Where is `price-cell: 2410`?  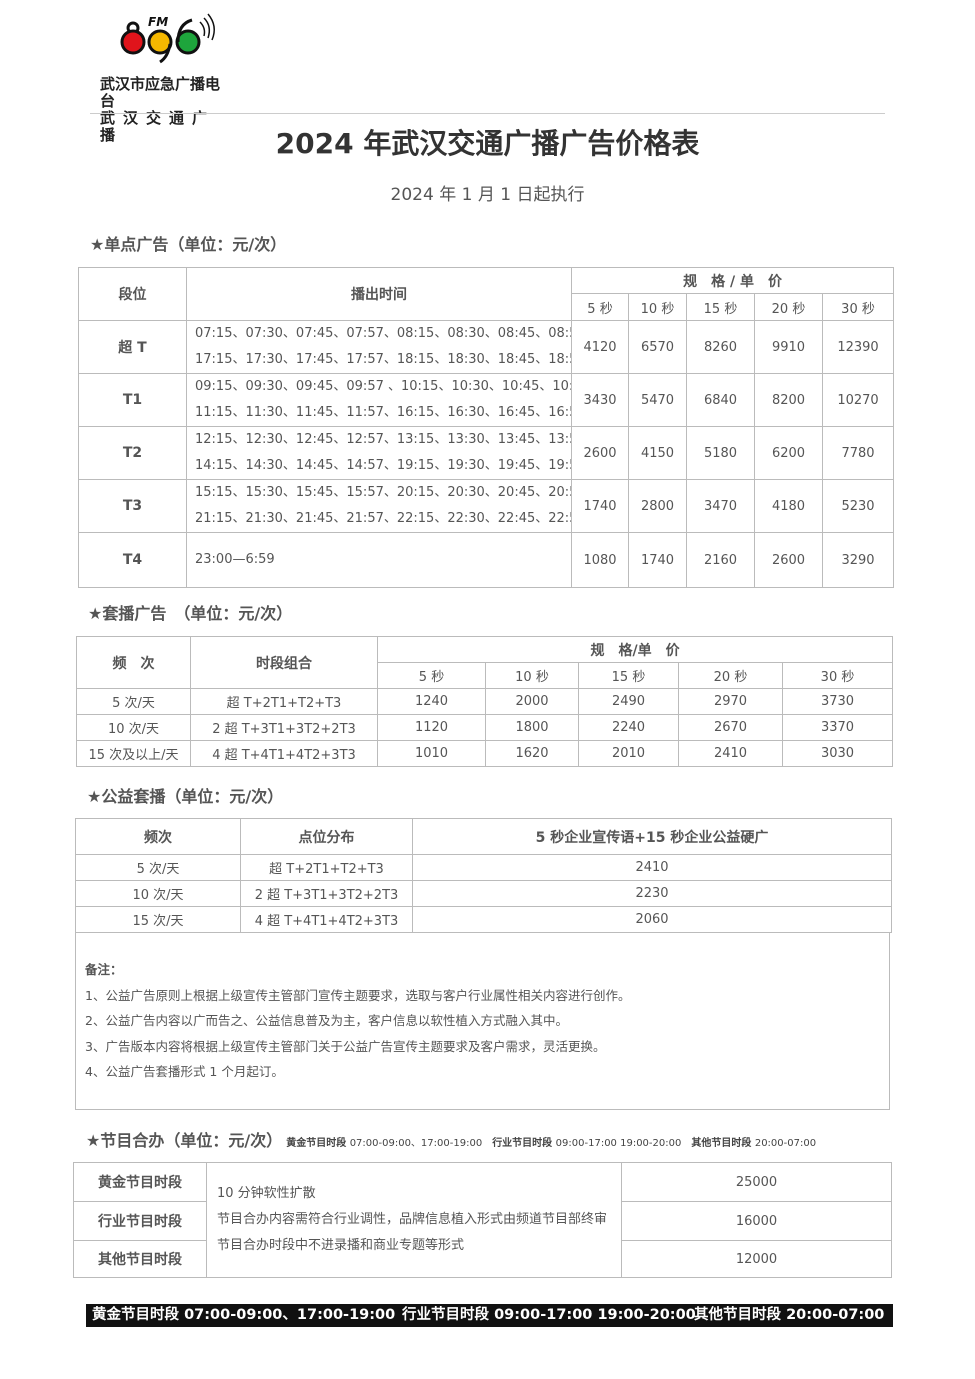 price-cell: 2410 is located at coordinates (730, 753).